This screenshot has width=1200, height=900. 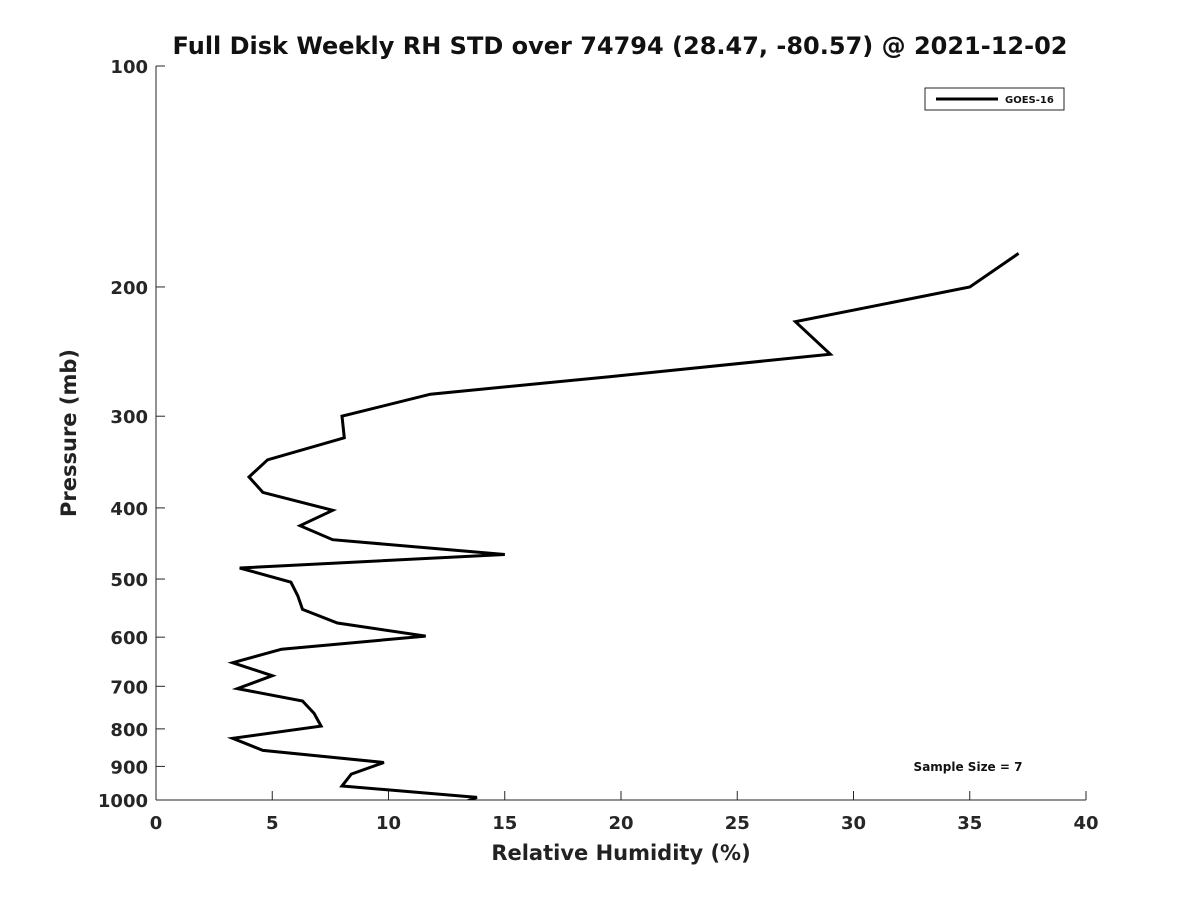 What do you see at coordinates (129, 417) in the screenshot?
I see `y-tick-label: 300` at bounding box center [129, 417].